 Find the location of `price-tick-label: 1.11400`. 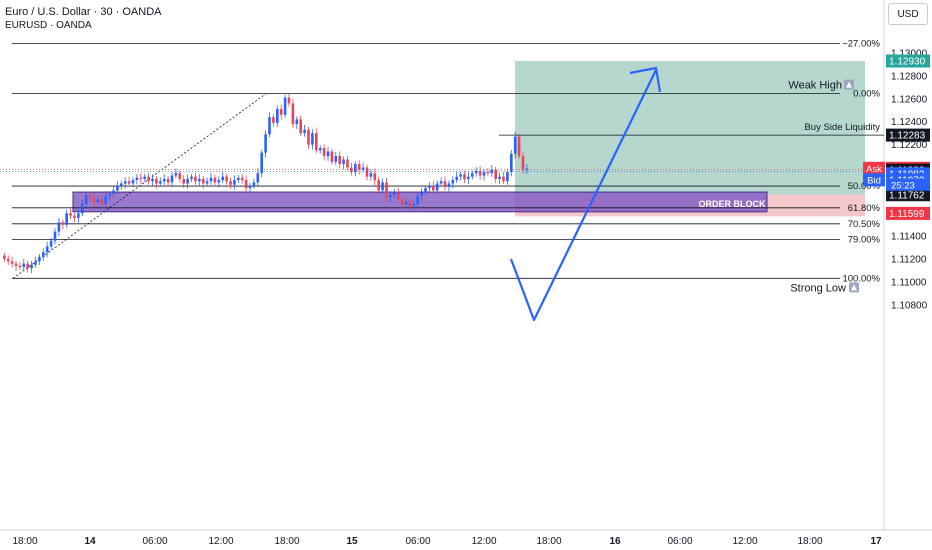

price-tick-label: 1.11400 is located at coordinates (909, 237).